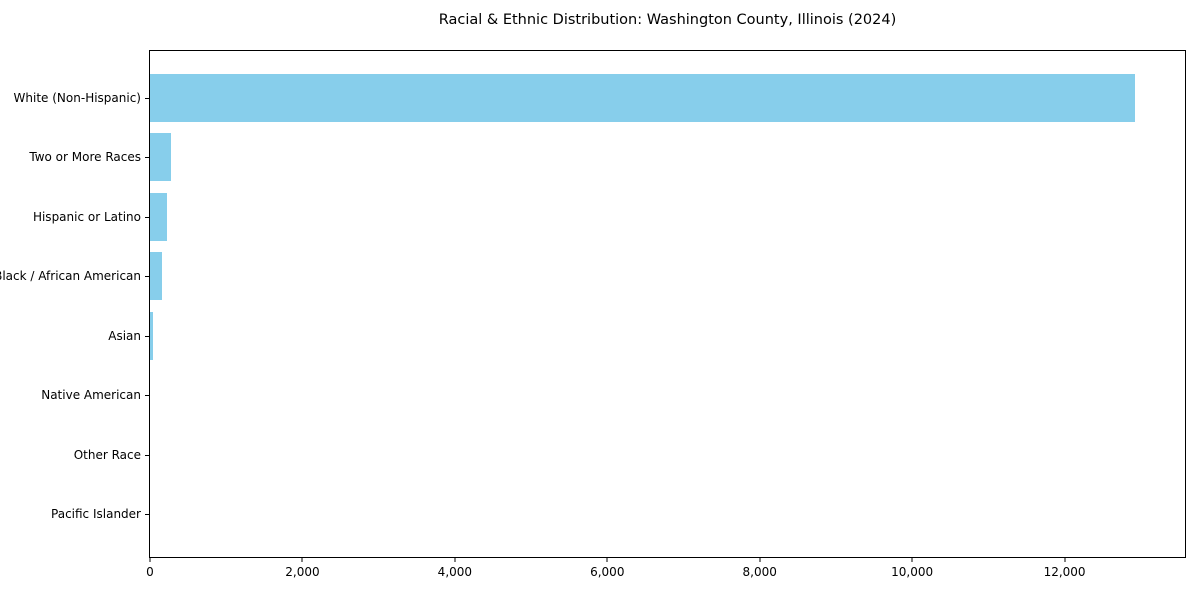  Describe the element at coordinates (77, 97) in the screenshot. I see `y-tick-label-white-non-hispanic: White (Non-Hispanic)` at that location.